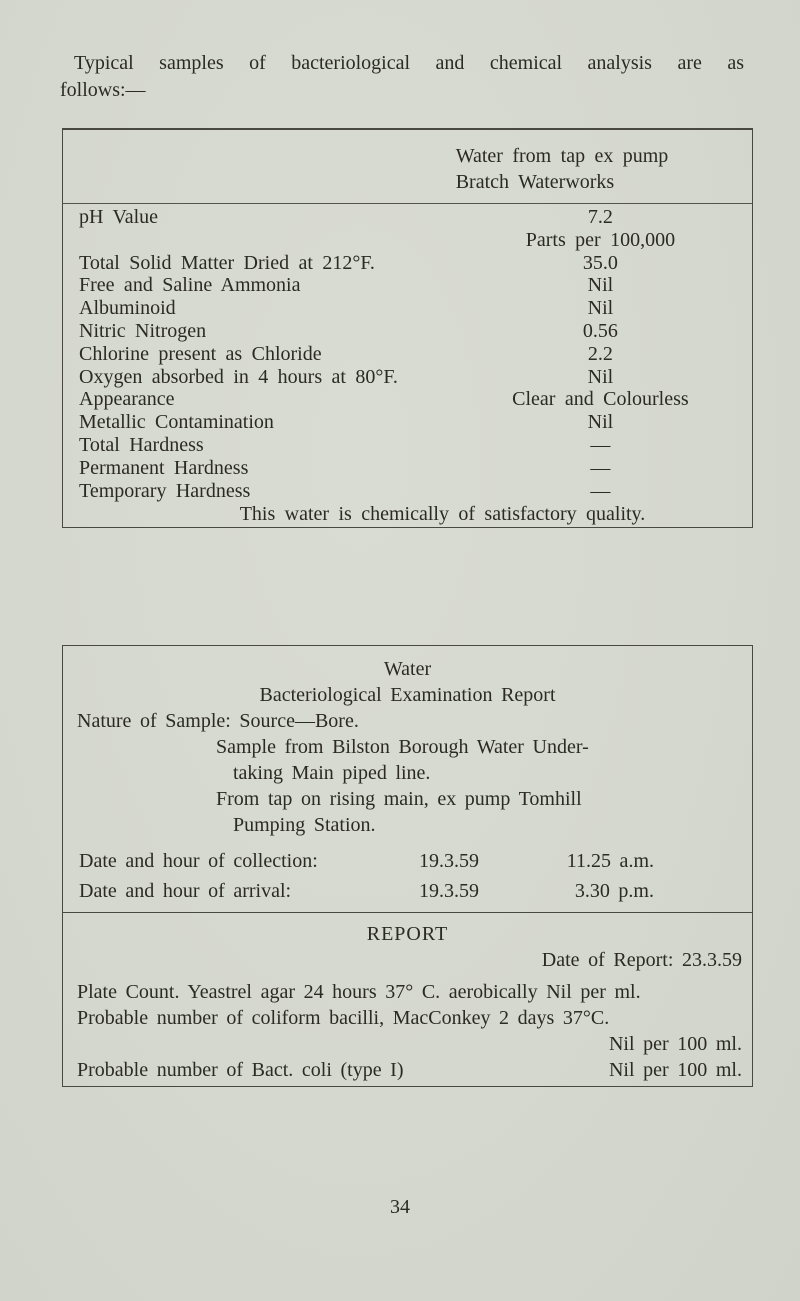 The width and height of the screenshot is (800, 1301). Describe the element at coordinates (675, 1070) in the screenshot. I see `bact-coli-result: Nil per 100 ml.` at that location.